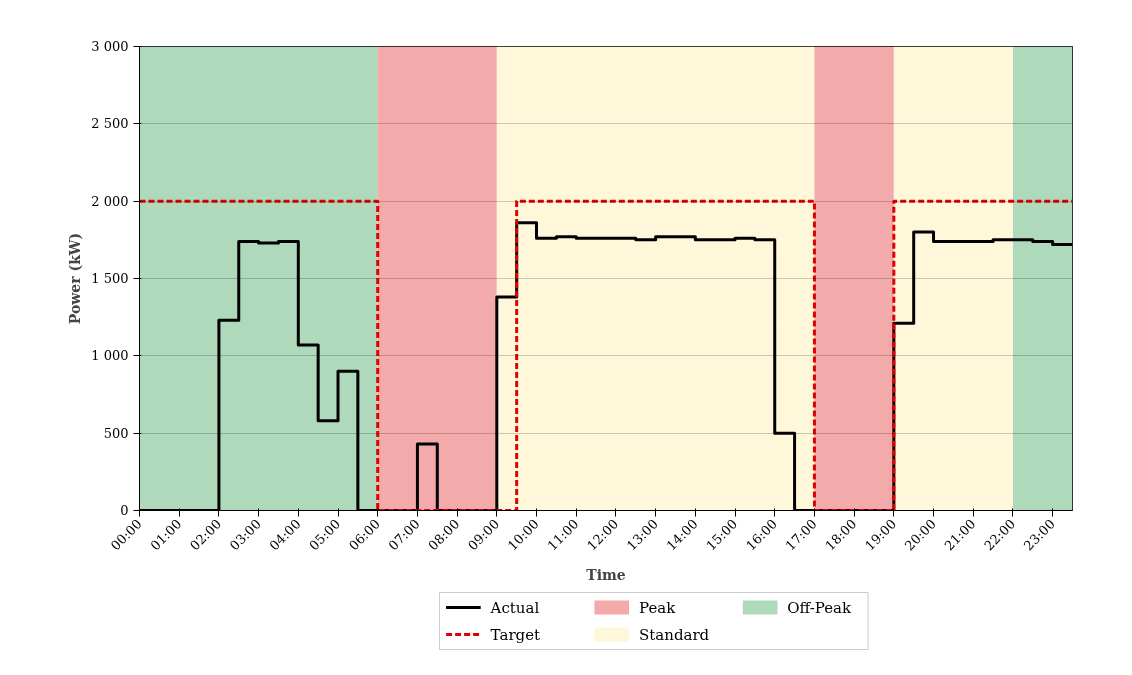  What do you see at coordinates (674, 634) in the screenshot?
I see `legend-label: Standard` at bounding box center [674, 634].